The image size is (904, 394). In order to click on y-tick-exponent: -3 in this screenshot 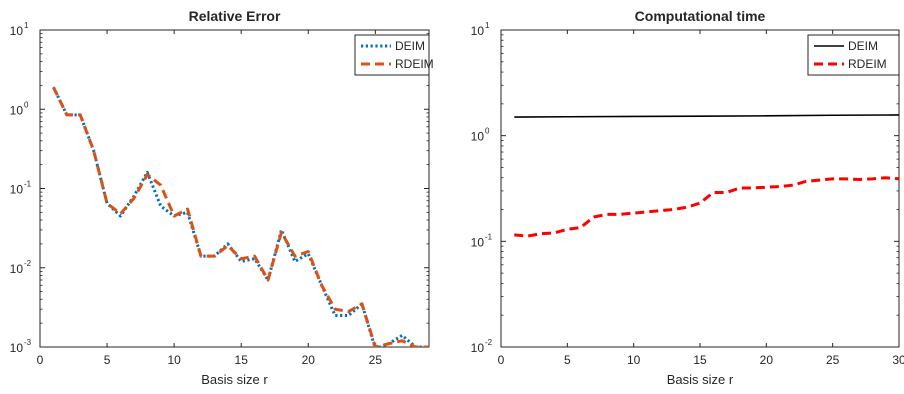, I will do `click(28, 342)`.